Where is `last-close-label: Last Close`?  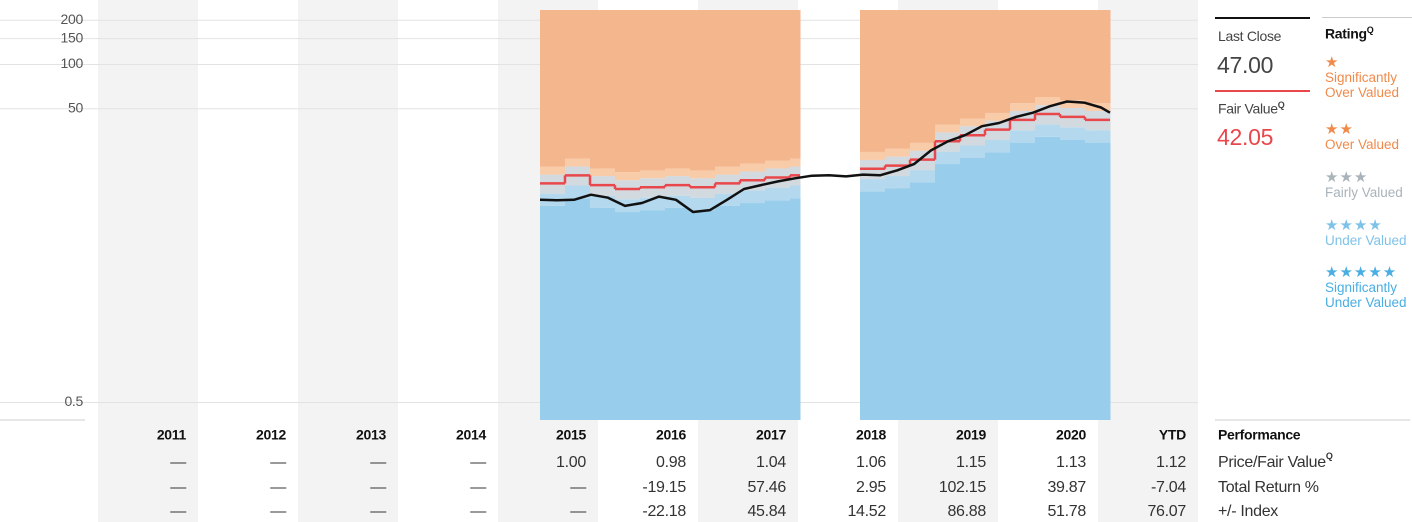 last-close-label: Last Close is located at coordinates (1250, 36).